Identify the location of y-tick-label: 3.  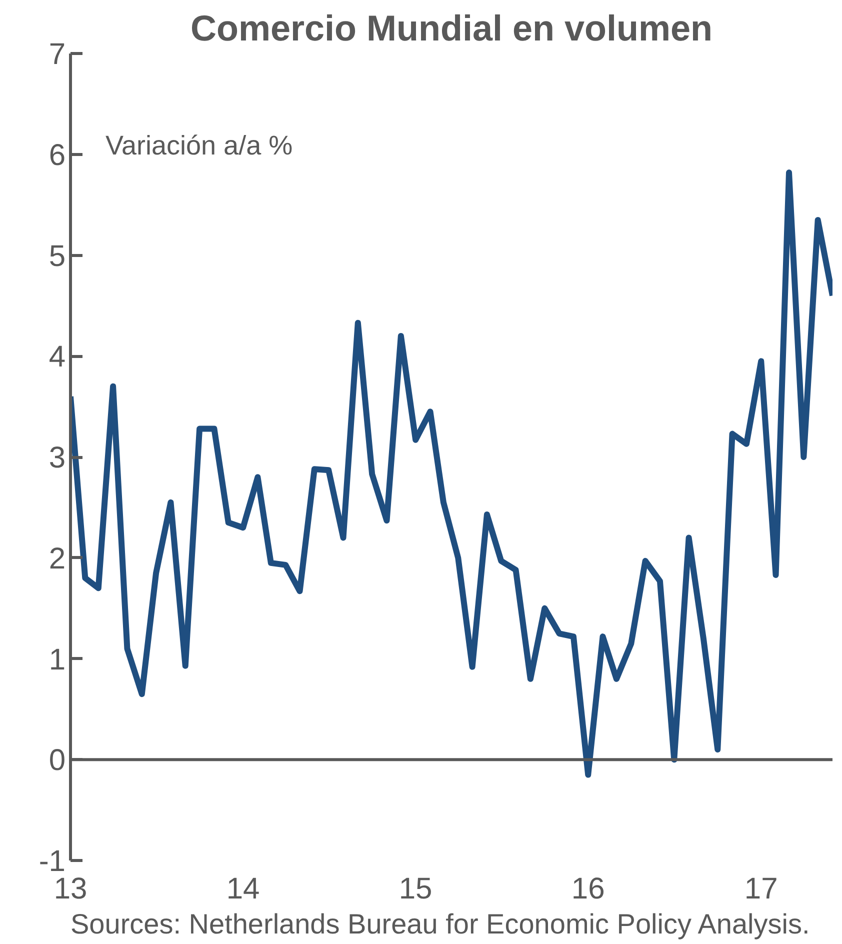
(57, 458).